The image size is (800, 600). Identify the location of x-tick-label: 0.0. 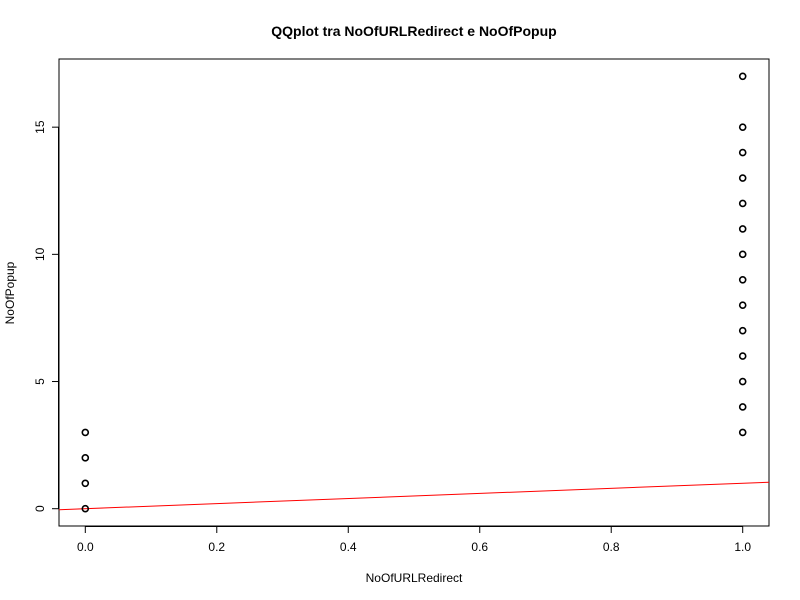
(85, 547).